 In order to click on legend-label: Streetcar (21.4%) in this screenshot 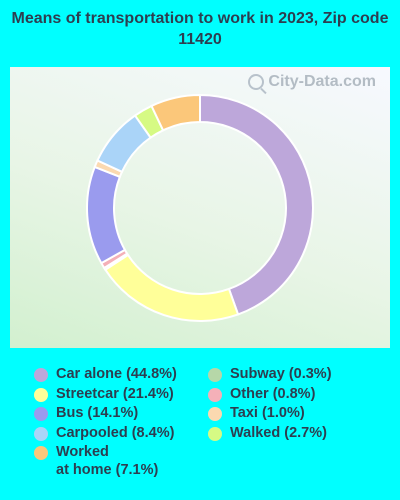, I will do `click(115, 393)`.